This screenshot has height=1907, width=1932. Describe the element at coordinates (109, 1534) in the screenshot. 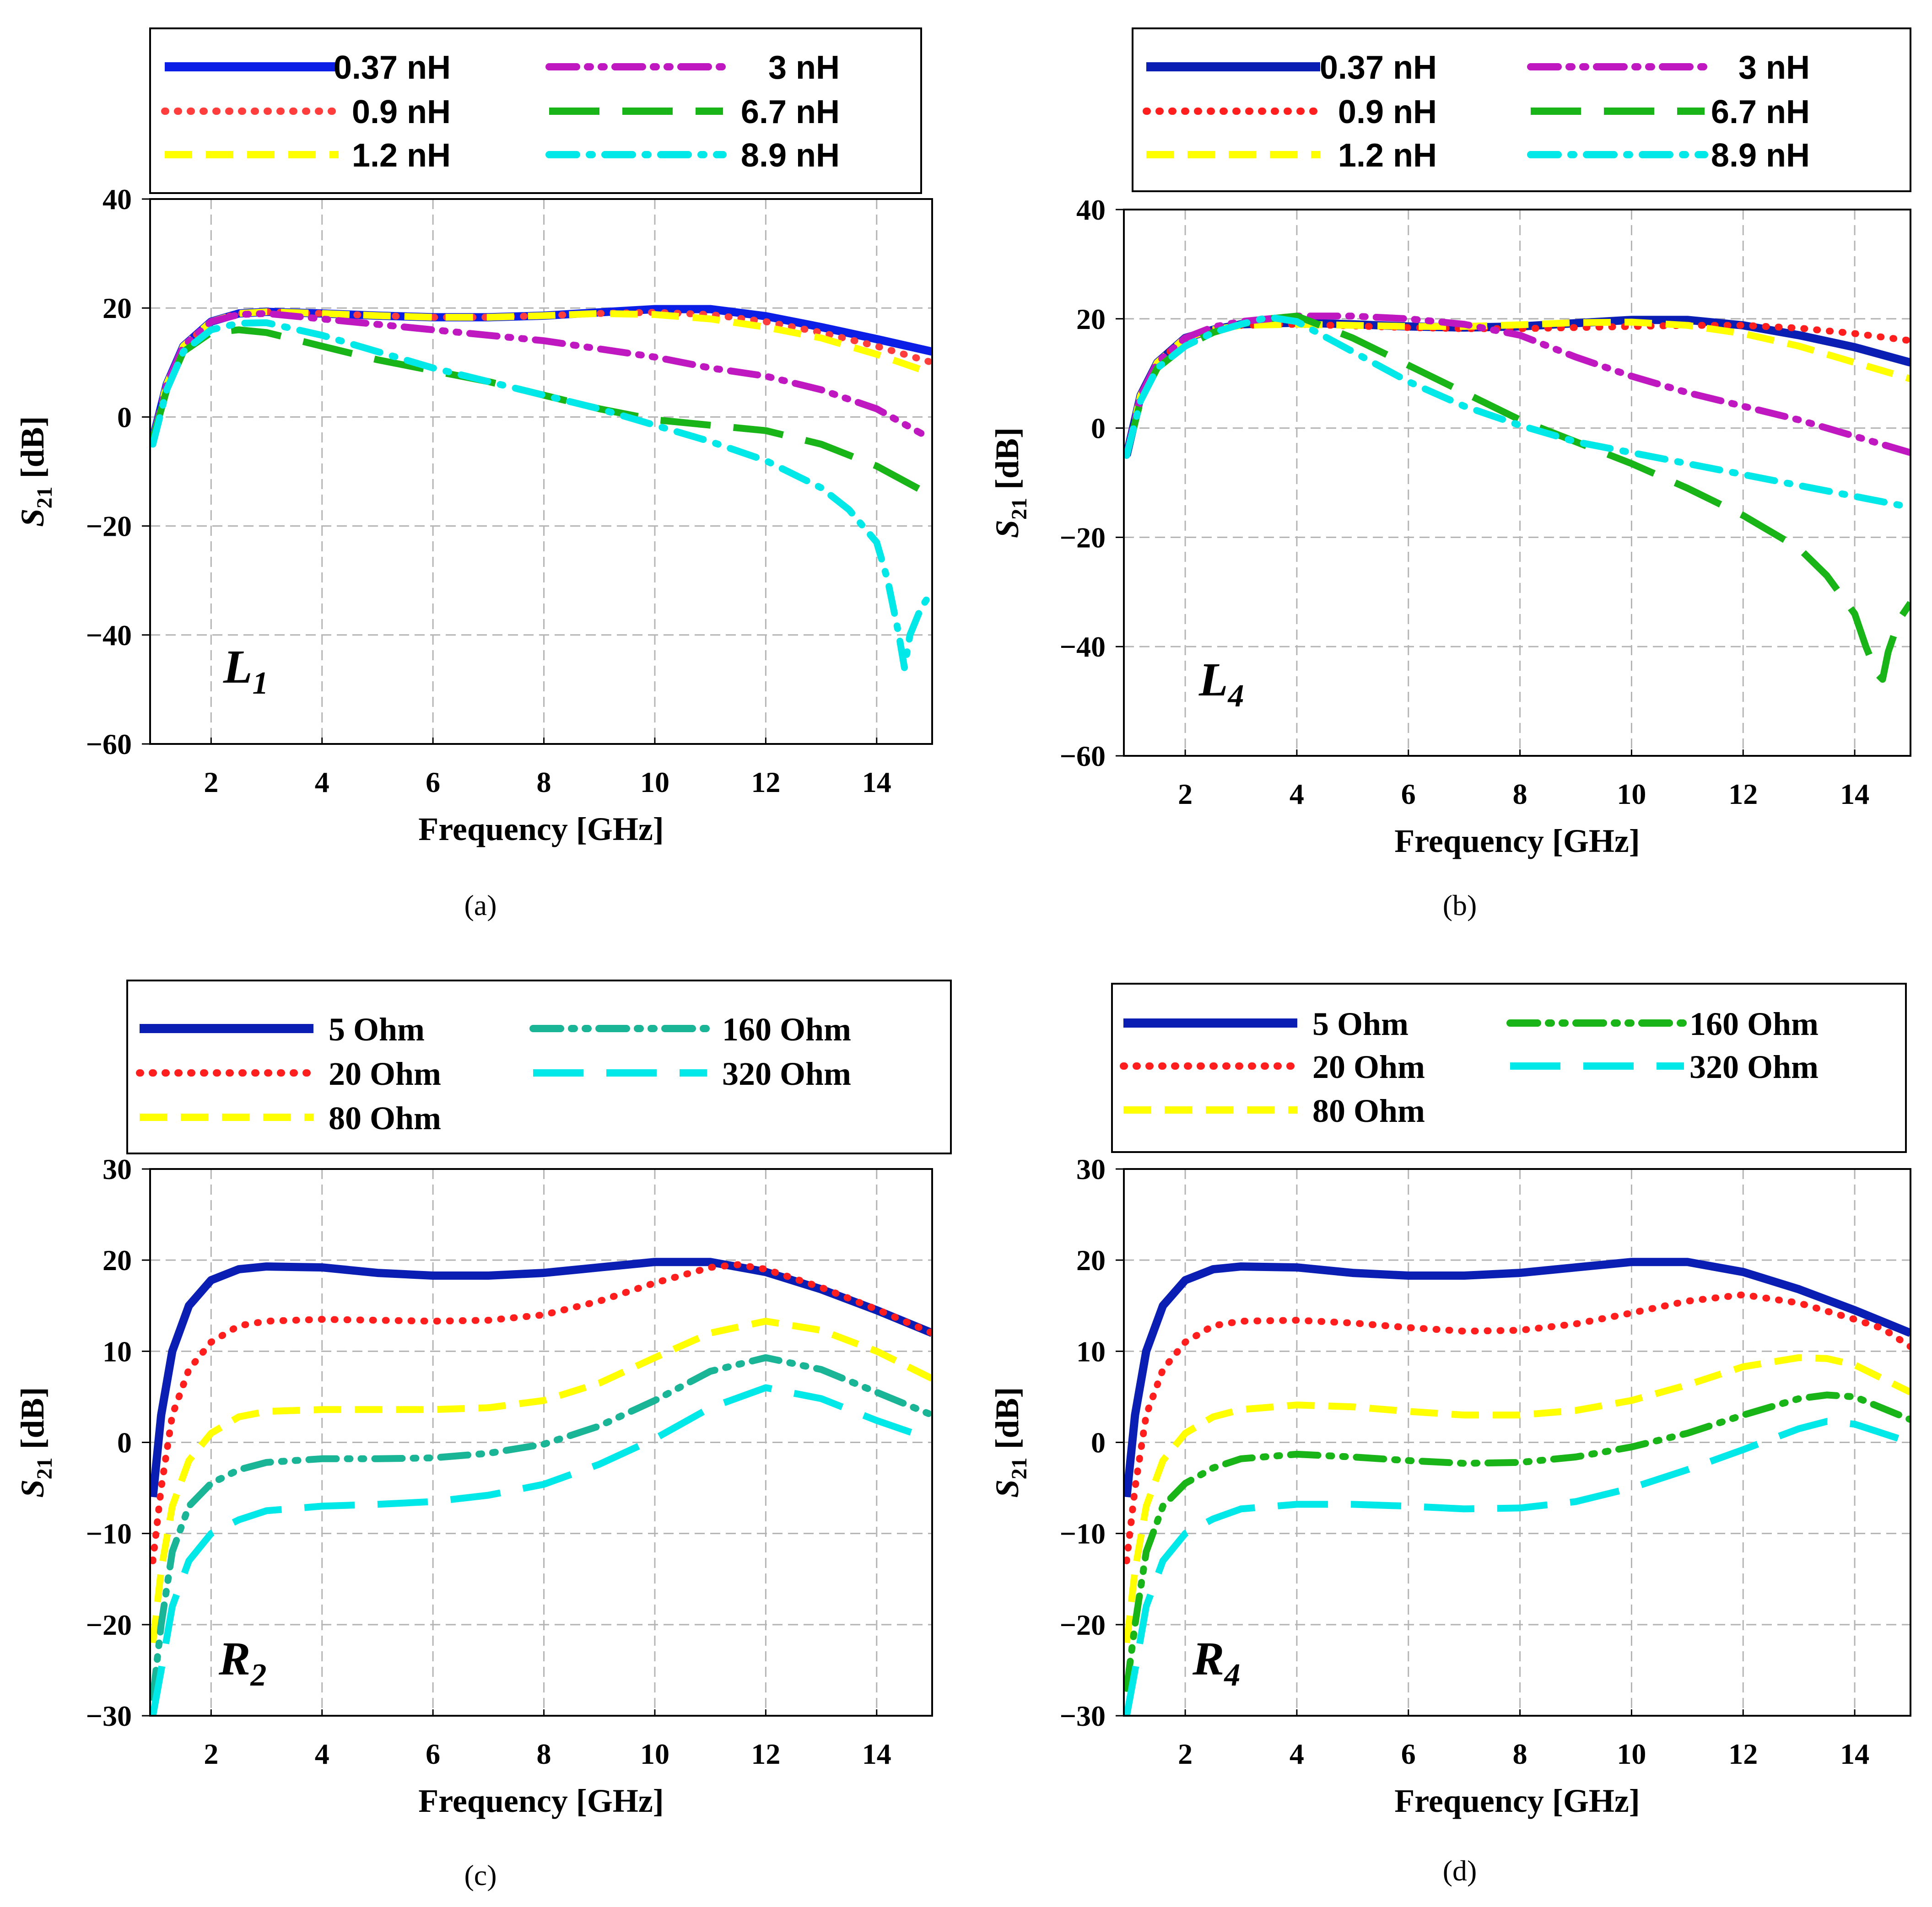

I see `y-tick-label: −10` at that location.